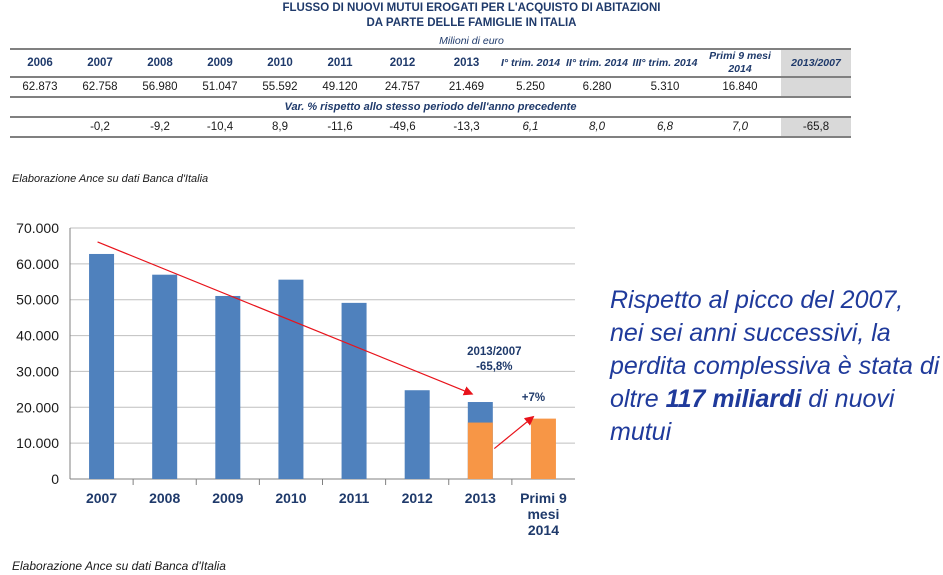 The width and height of the screenshot is (943, 575). Describe the element at coordinates (280, 63) in the screenshot. I see `header-cell: 2010` at that location.